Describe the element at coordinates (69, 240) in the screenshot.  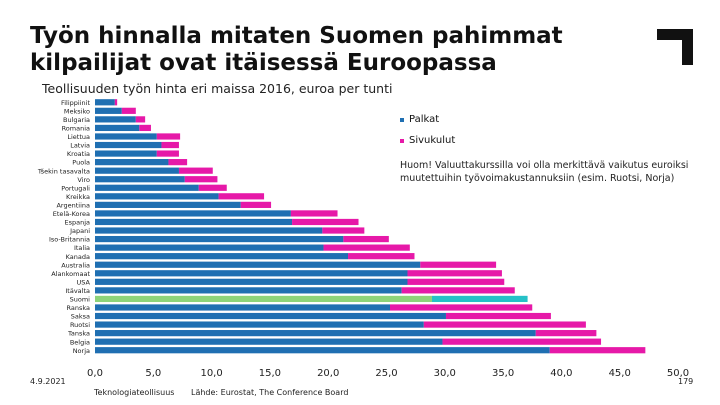
I see `category-label-iso-britannia: Iso-Britannia` at that location.